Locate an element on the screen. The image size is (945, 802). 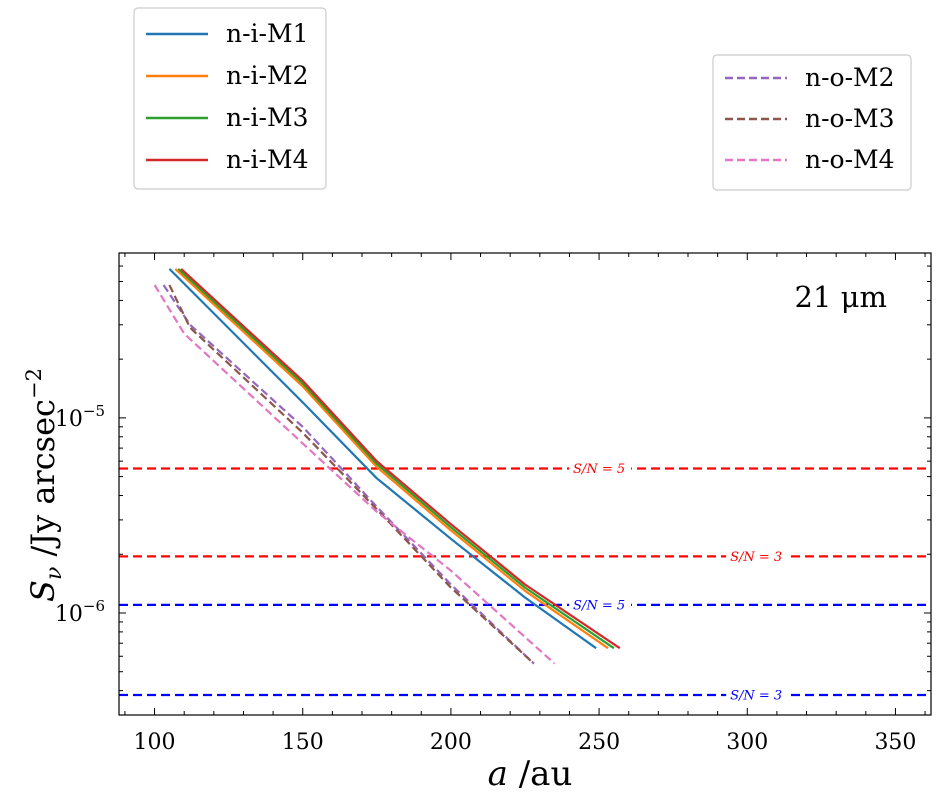
legend-inner: n-i-M1 n-i-M2 n-i-M3 n-i-M4 is located at coordinates (230, 98).